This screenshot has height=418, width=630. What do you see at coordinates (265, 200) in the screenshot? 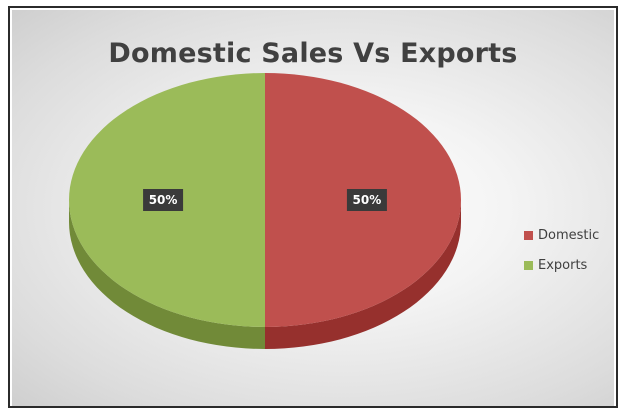
I see `label-layer: 50% 50%` at bounding box center [265, 200].